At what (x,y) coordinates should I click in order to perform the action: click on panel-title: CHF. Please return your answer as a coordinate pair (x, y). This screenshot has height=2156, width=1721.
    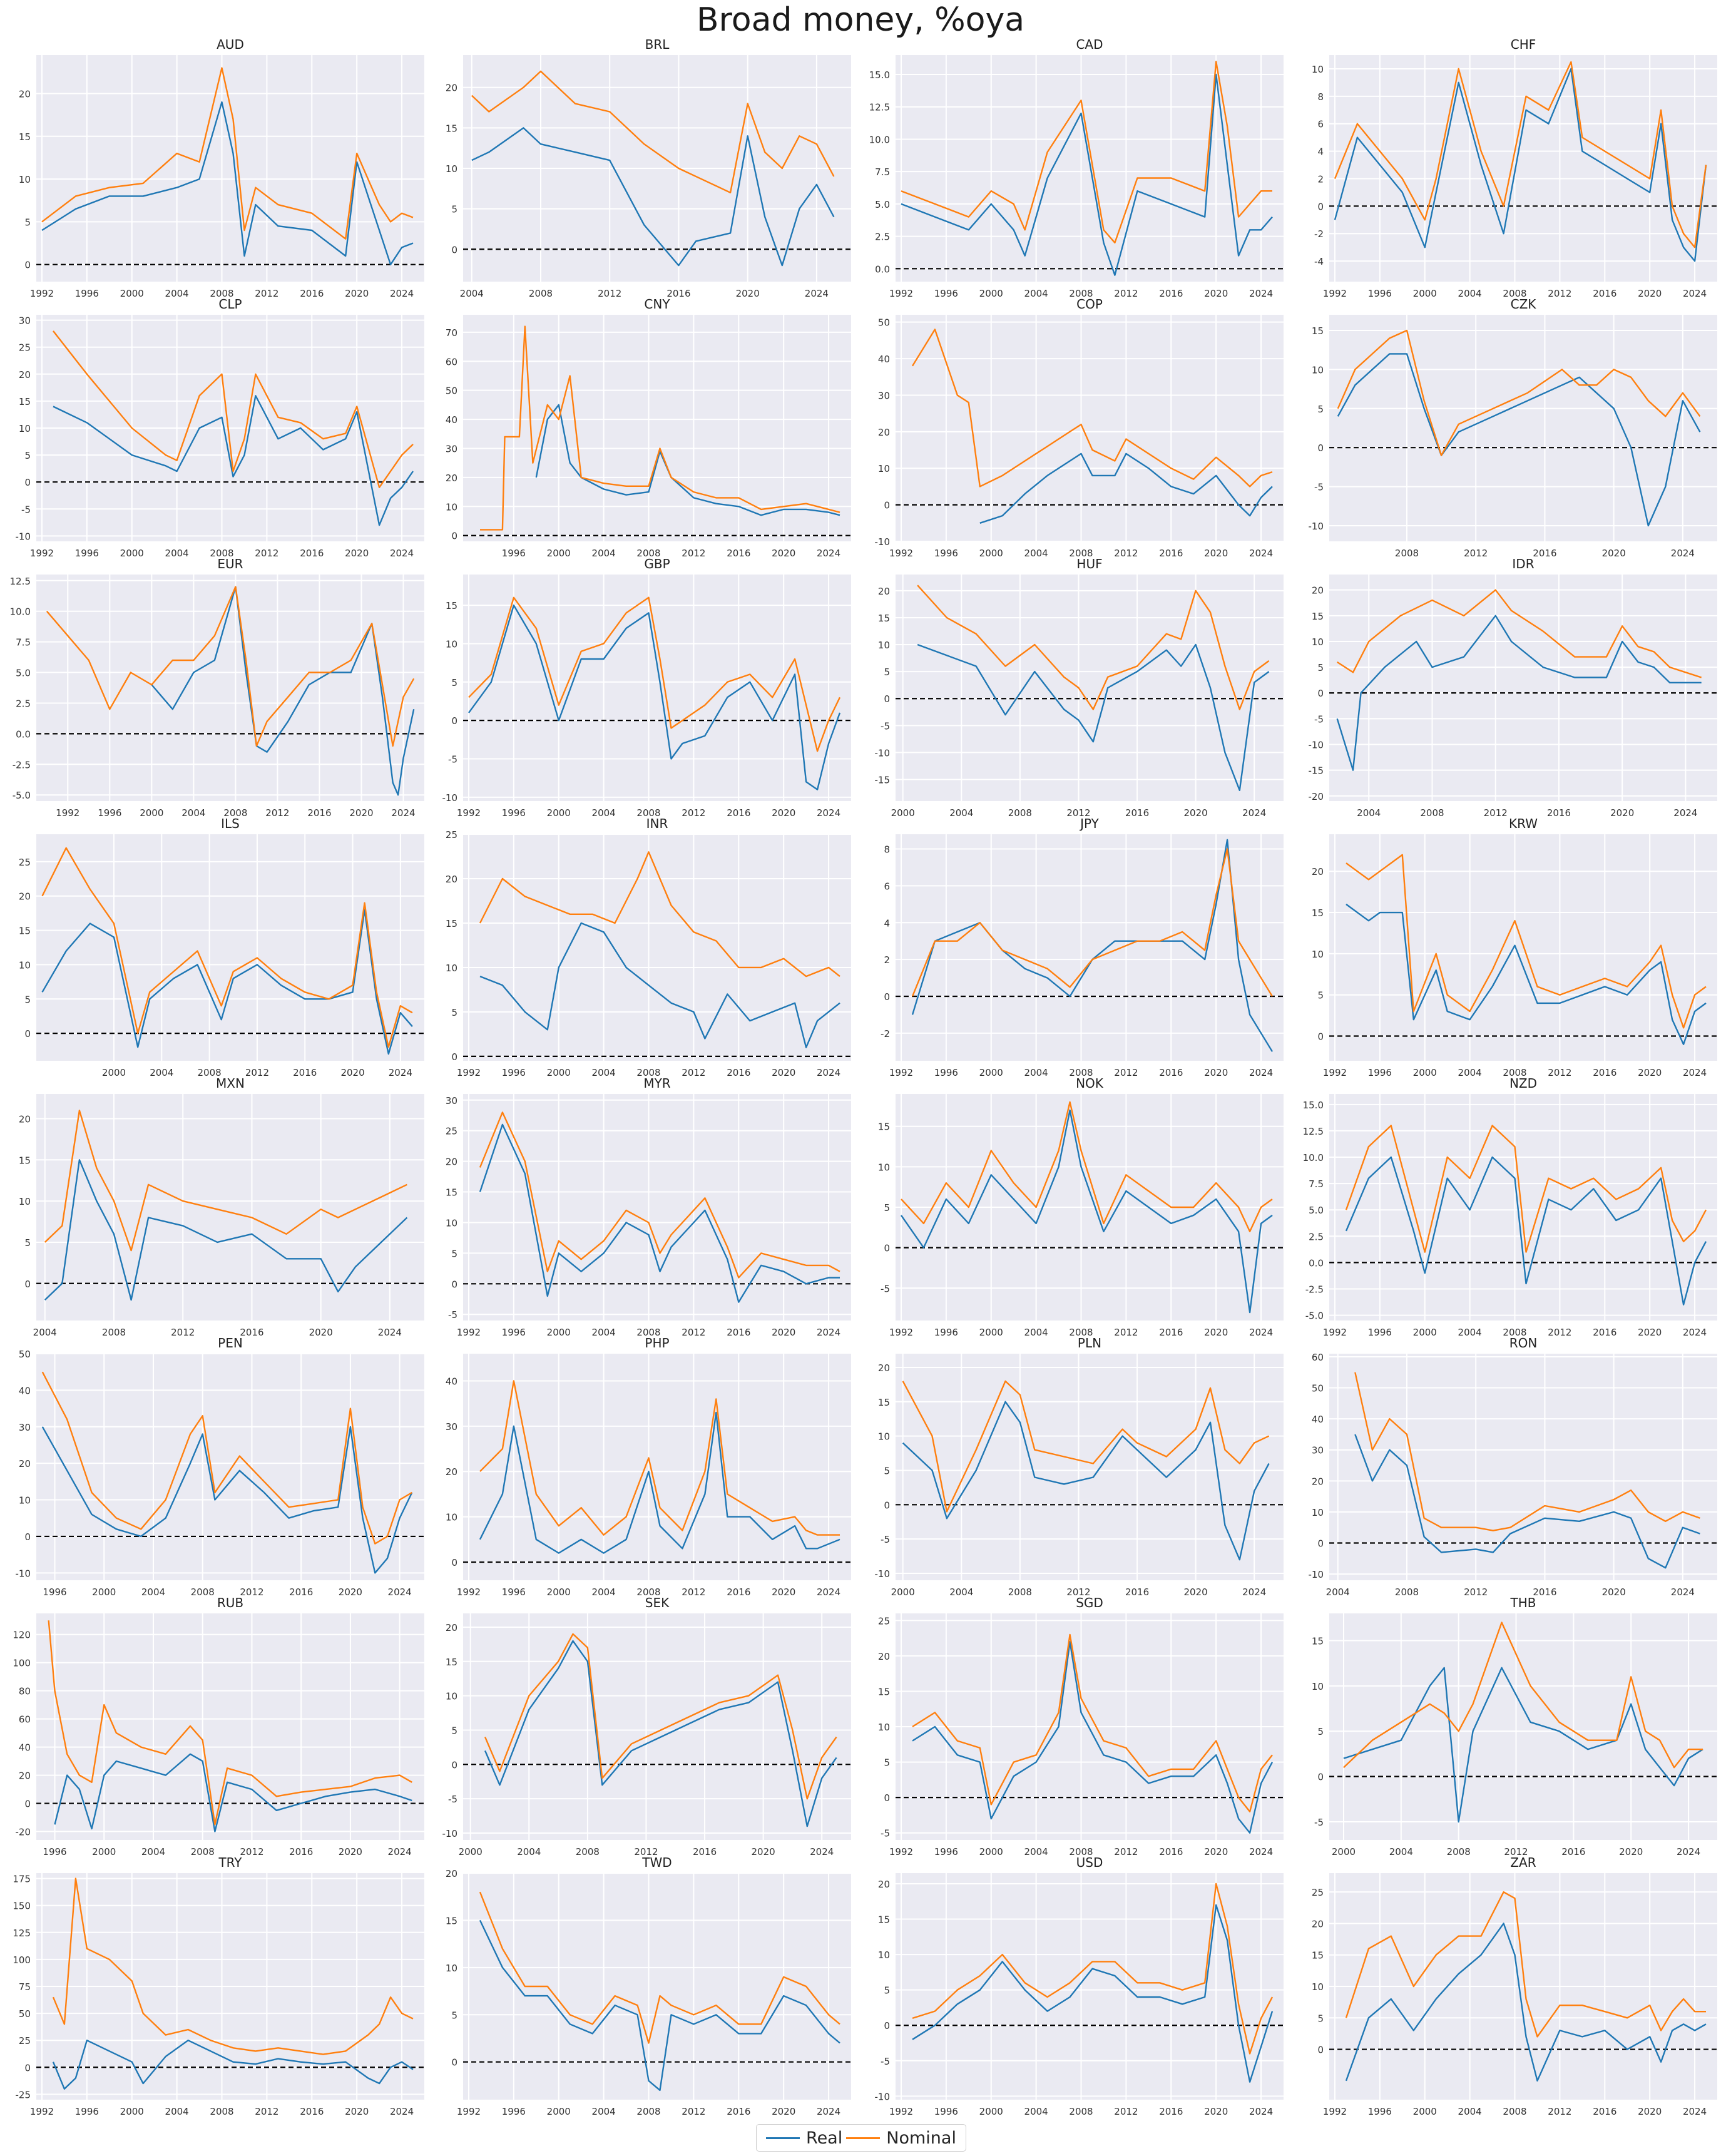
    Looking at the image, I should click on (1523, 44).